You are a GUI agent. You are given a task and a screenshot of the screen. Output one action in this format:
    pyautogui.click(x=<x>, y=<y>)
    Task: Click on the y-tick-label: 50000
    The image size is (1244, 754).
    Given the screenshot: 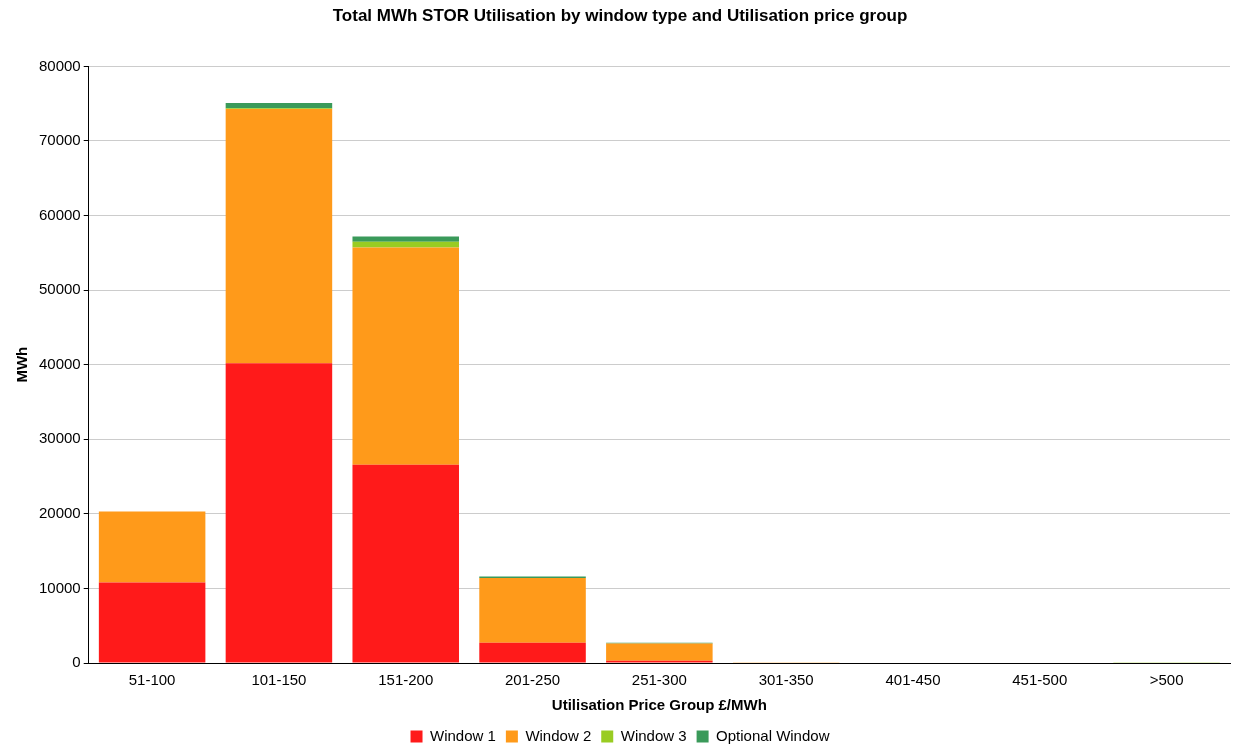 What is the action you would take?
    pyautogui.click(x=59, y=289)
    